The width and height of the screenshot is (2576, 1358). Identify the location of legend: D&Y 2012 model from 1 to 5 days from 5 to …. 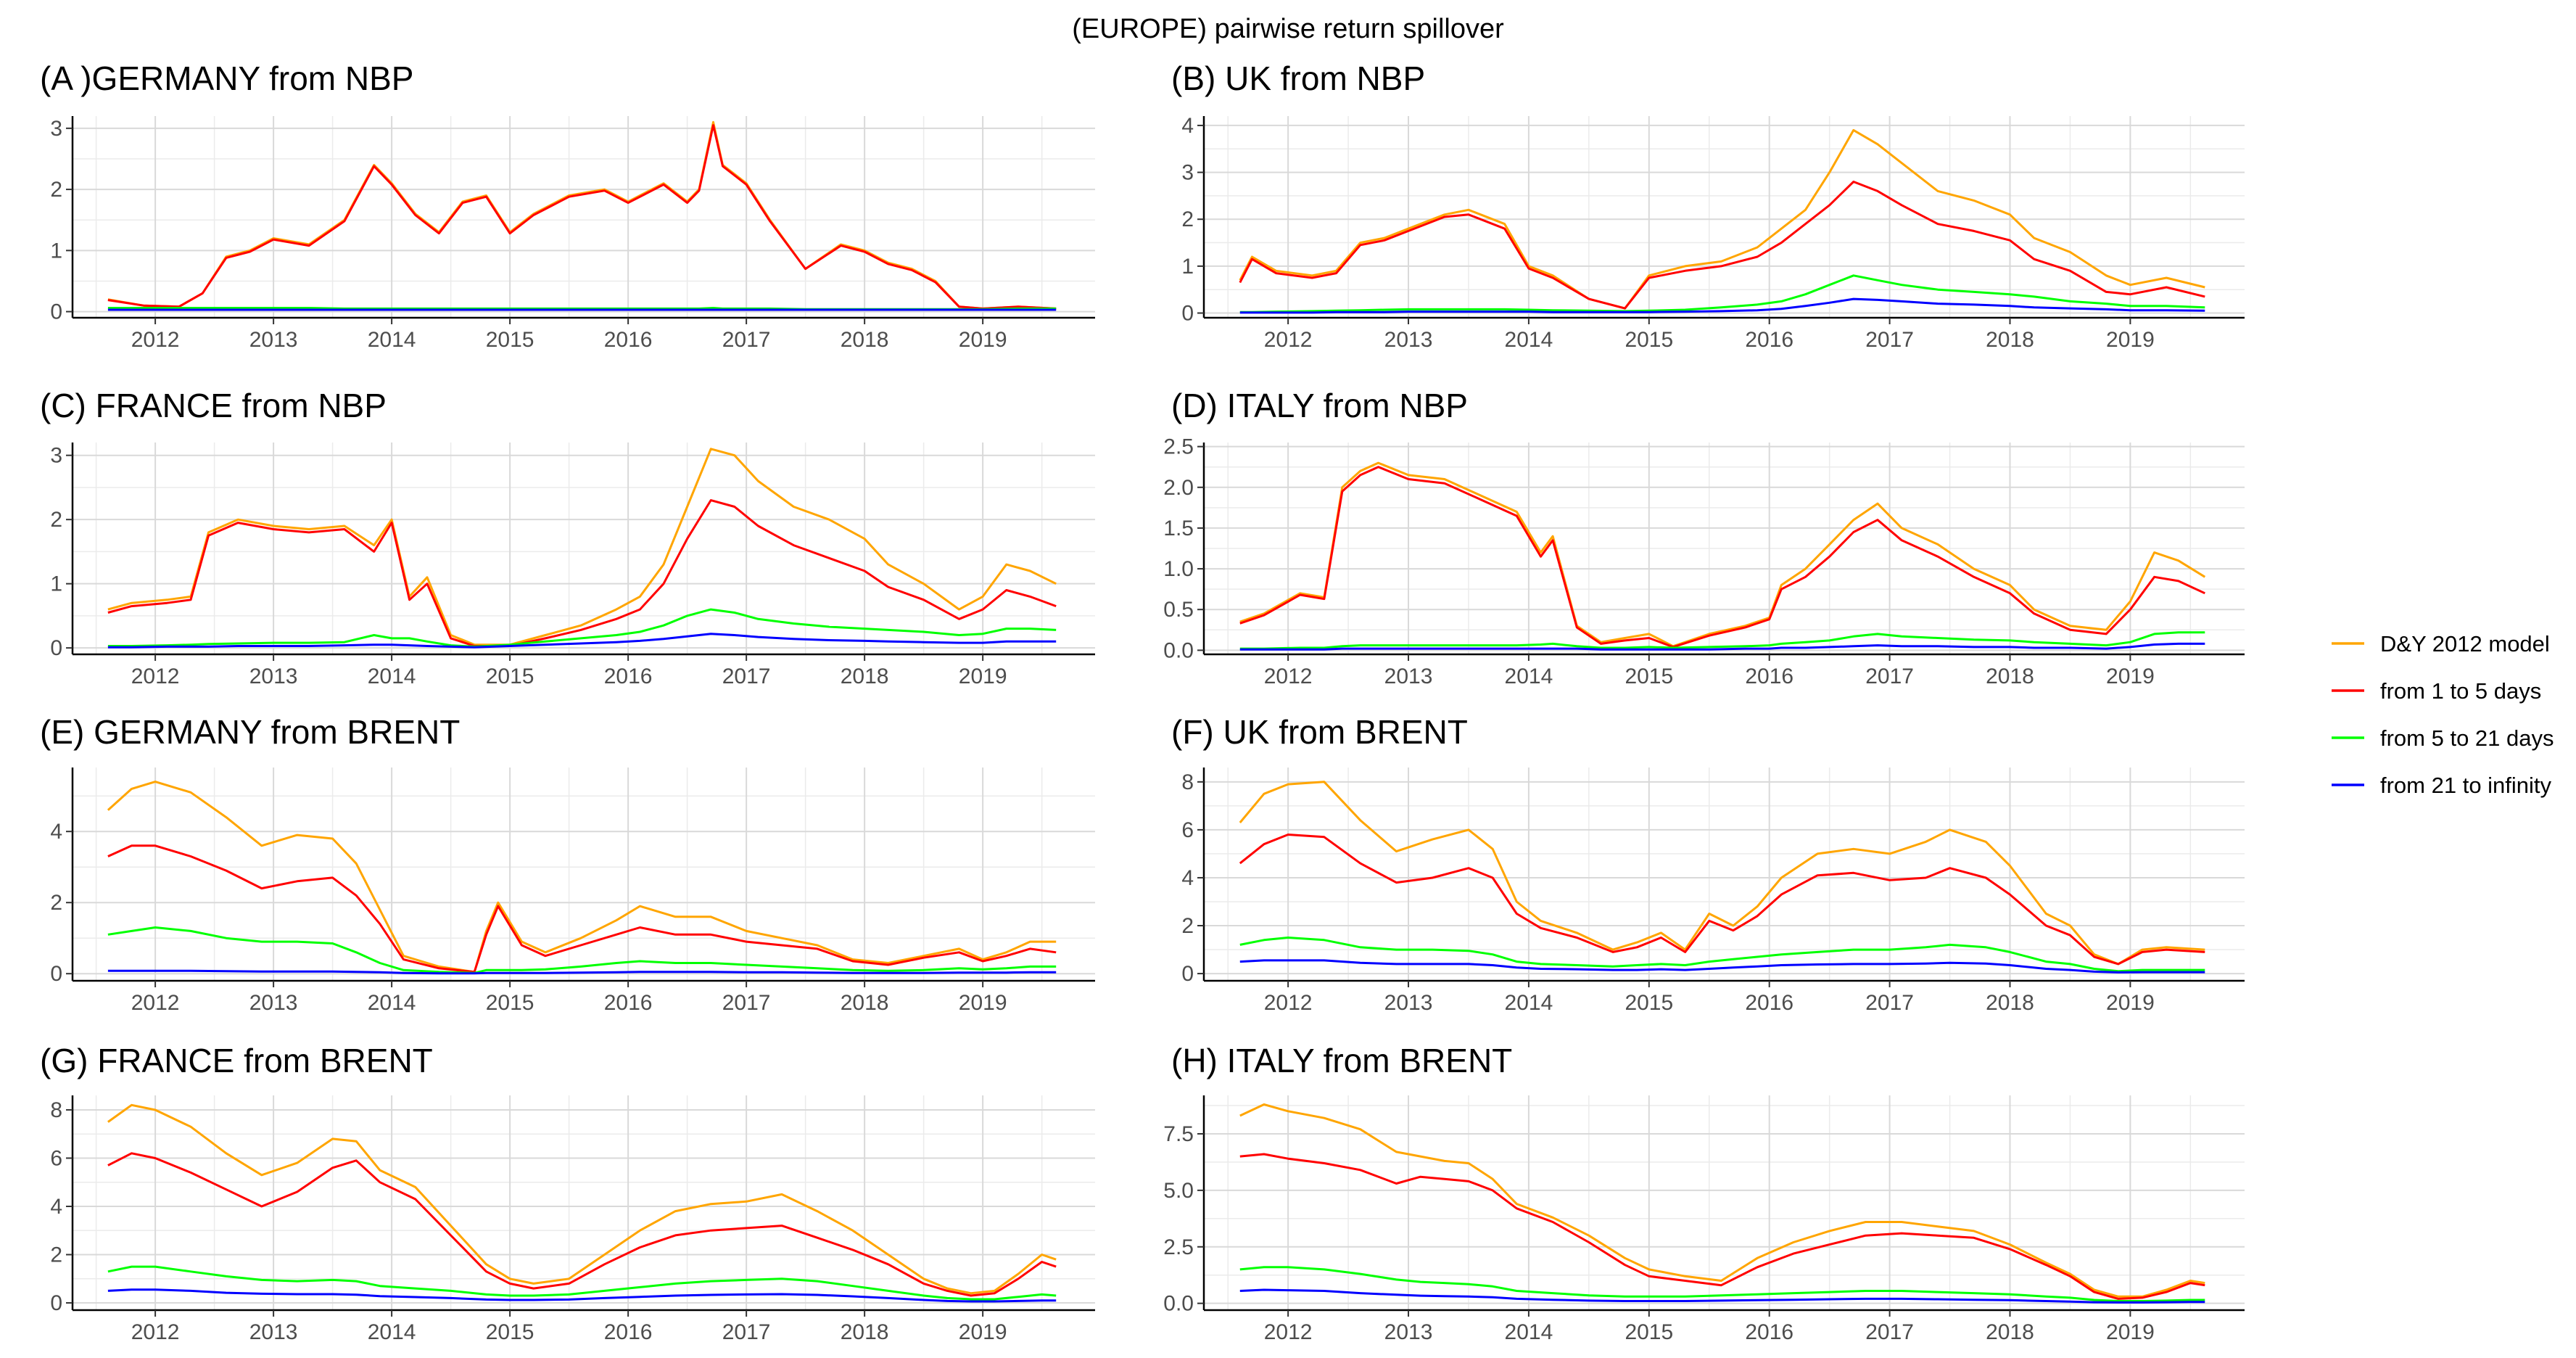
(2443, 714).